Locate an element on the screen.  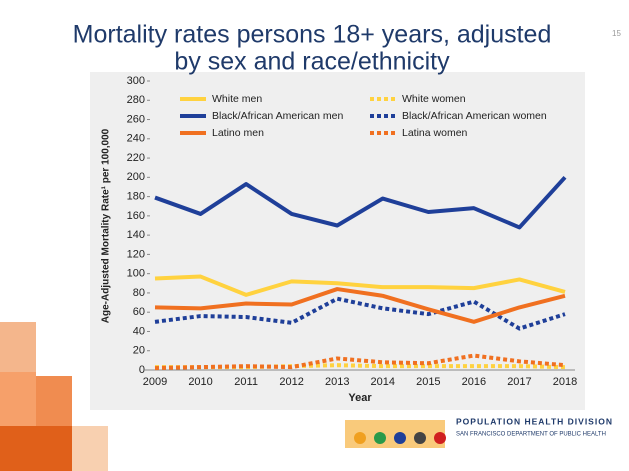
y-tick-label: 60 is located at coordinates (139, 312).